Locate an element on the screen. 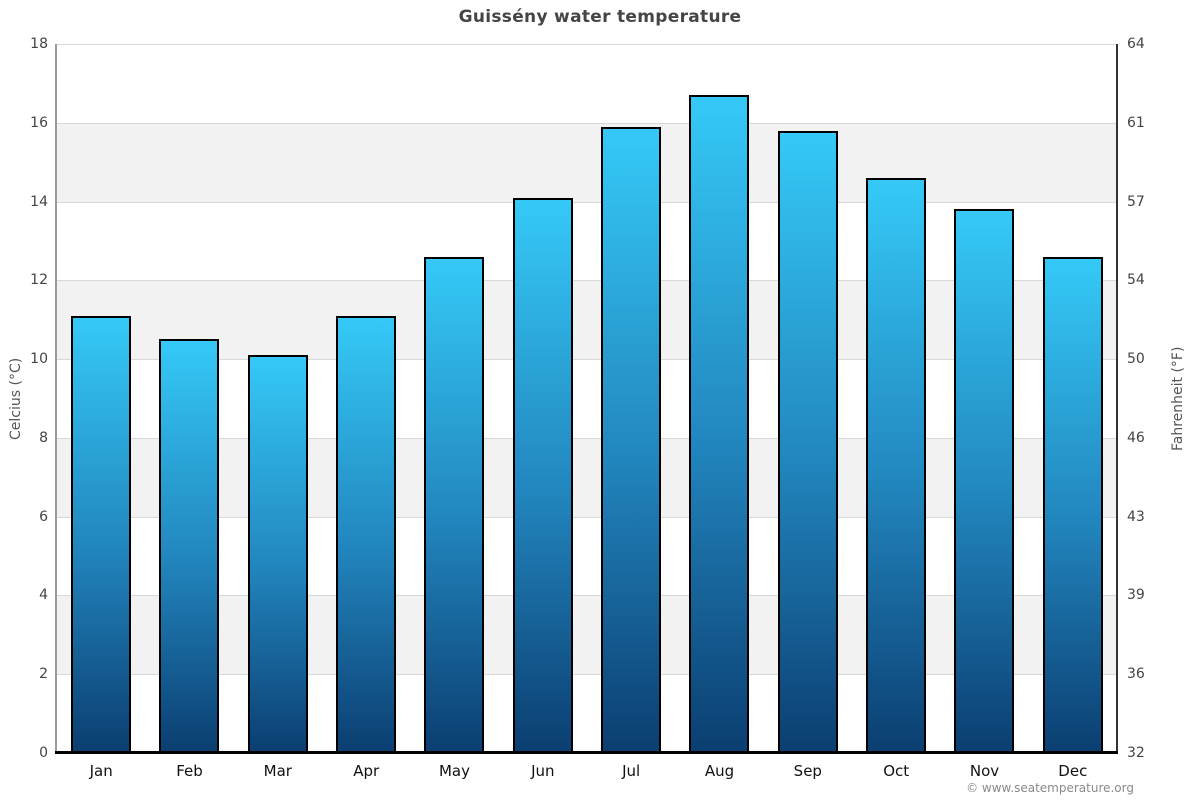 The width and height of the screenshot is (1200, 800). y-tick-fahrenheit-43: 43 is located at coordinates (1136, 516).